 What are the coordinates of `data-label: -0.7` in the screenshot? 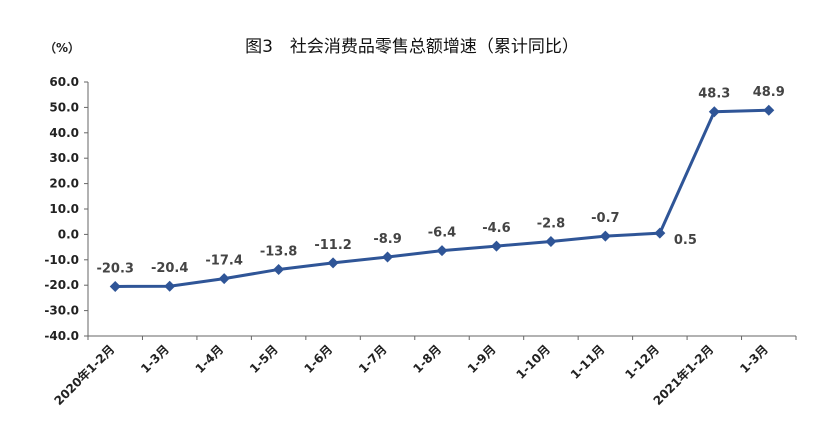 It's located at (605, 218).